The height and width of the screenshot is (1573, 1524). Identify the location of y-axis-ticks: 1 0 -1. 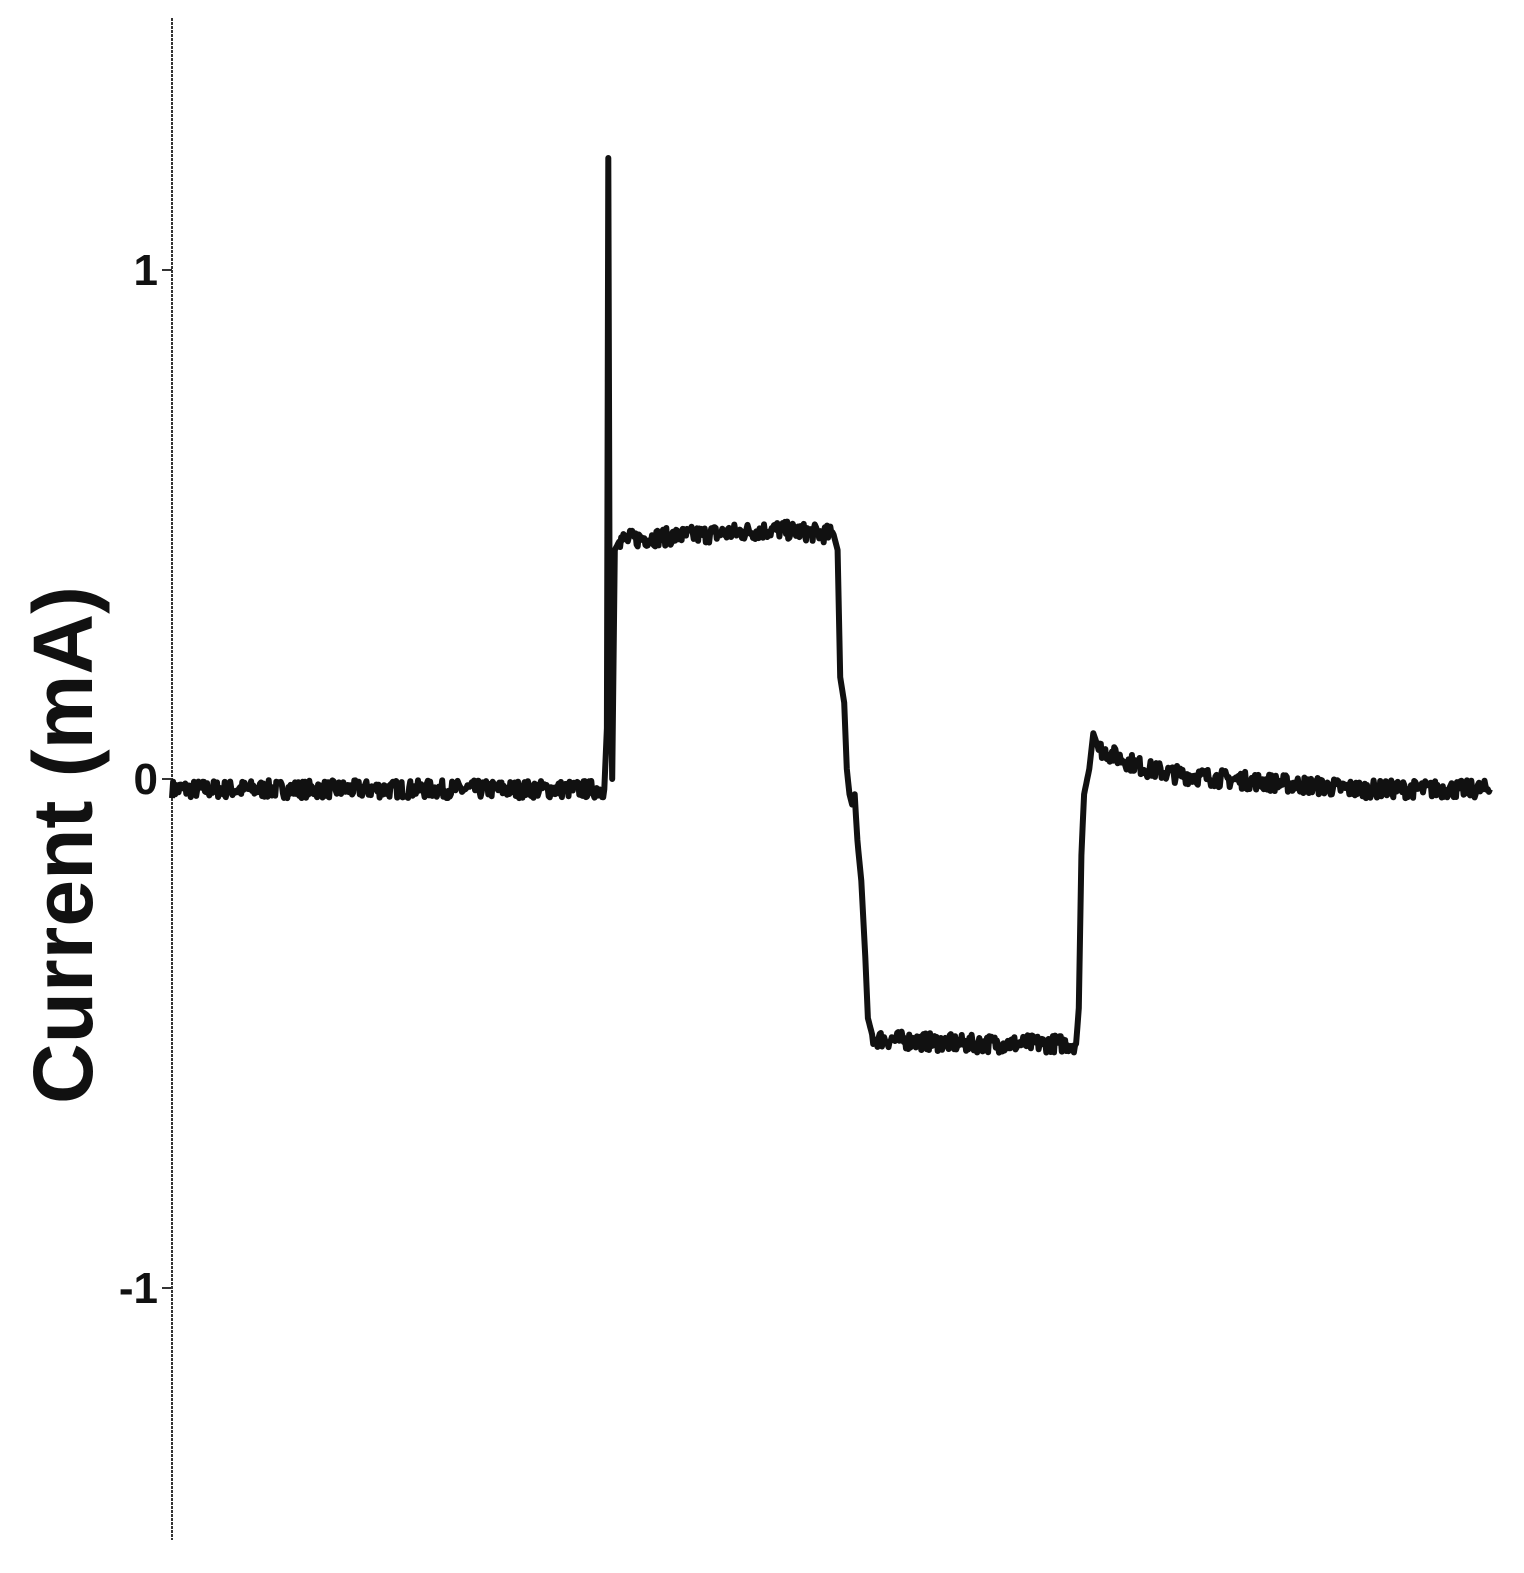
(145, 779).